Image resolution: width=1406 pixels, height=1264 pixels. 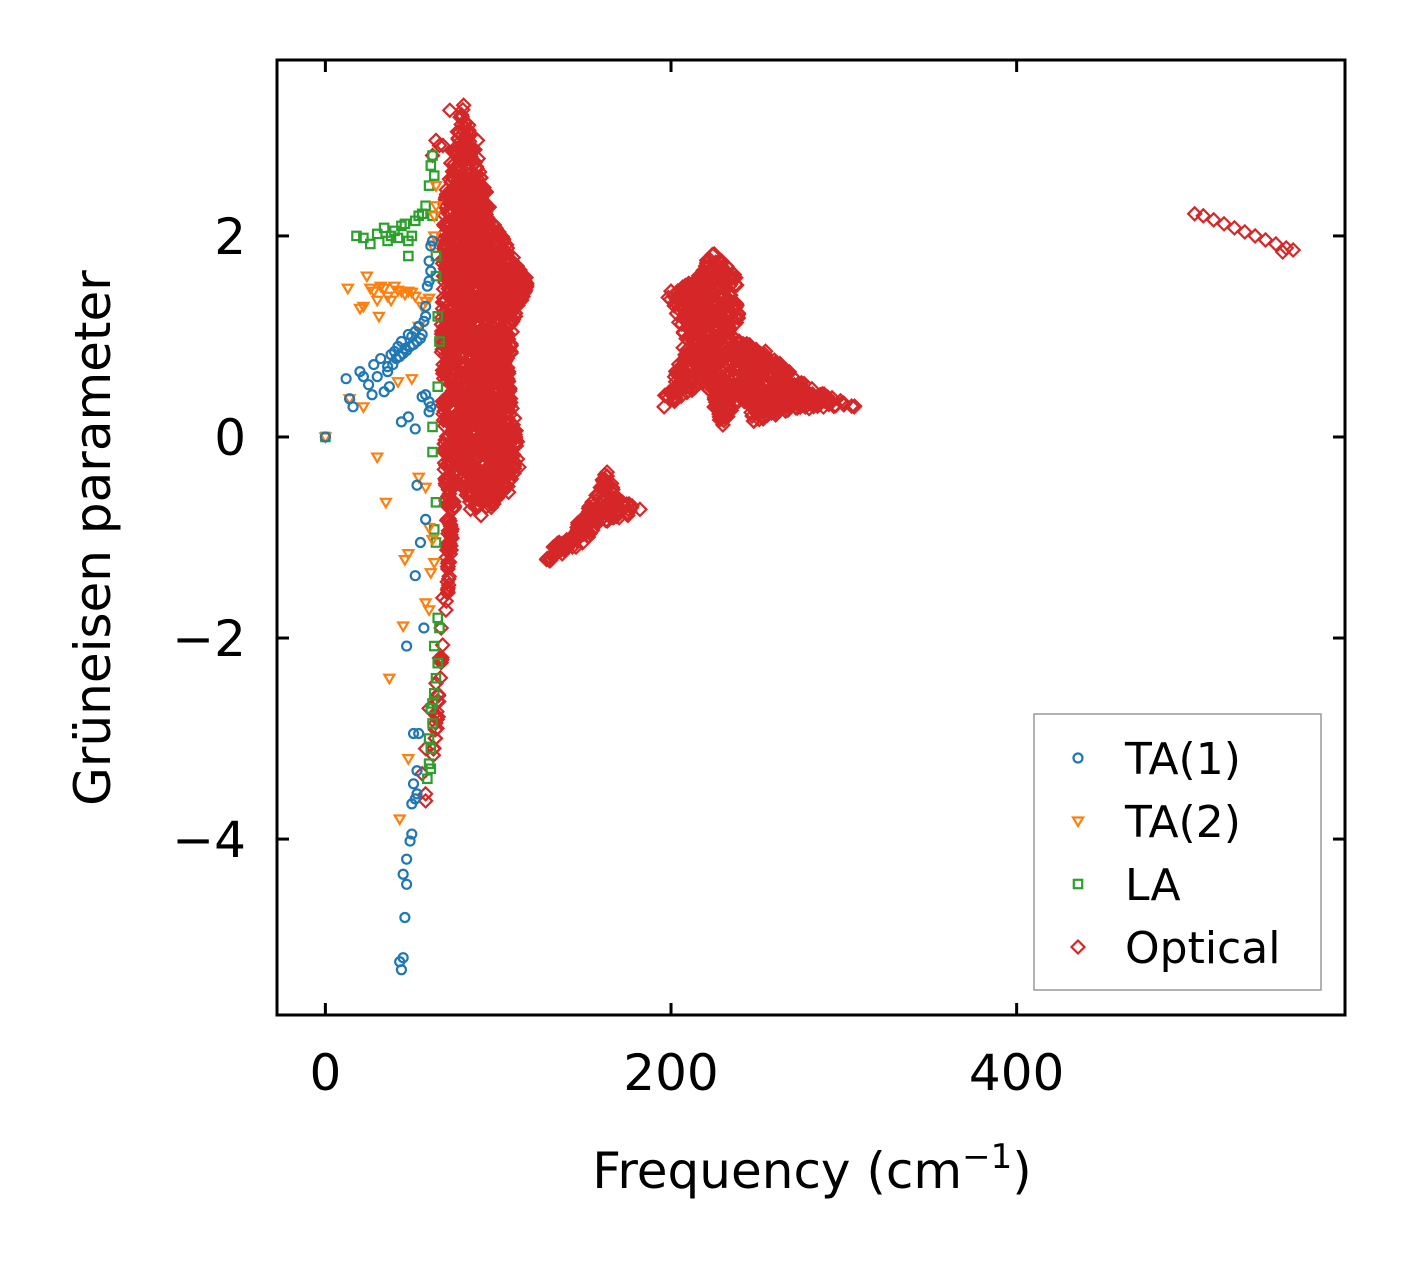 I want to click on x-axis-label-main: Frequency (cm, so click(x=777, y=1171).